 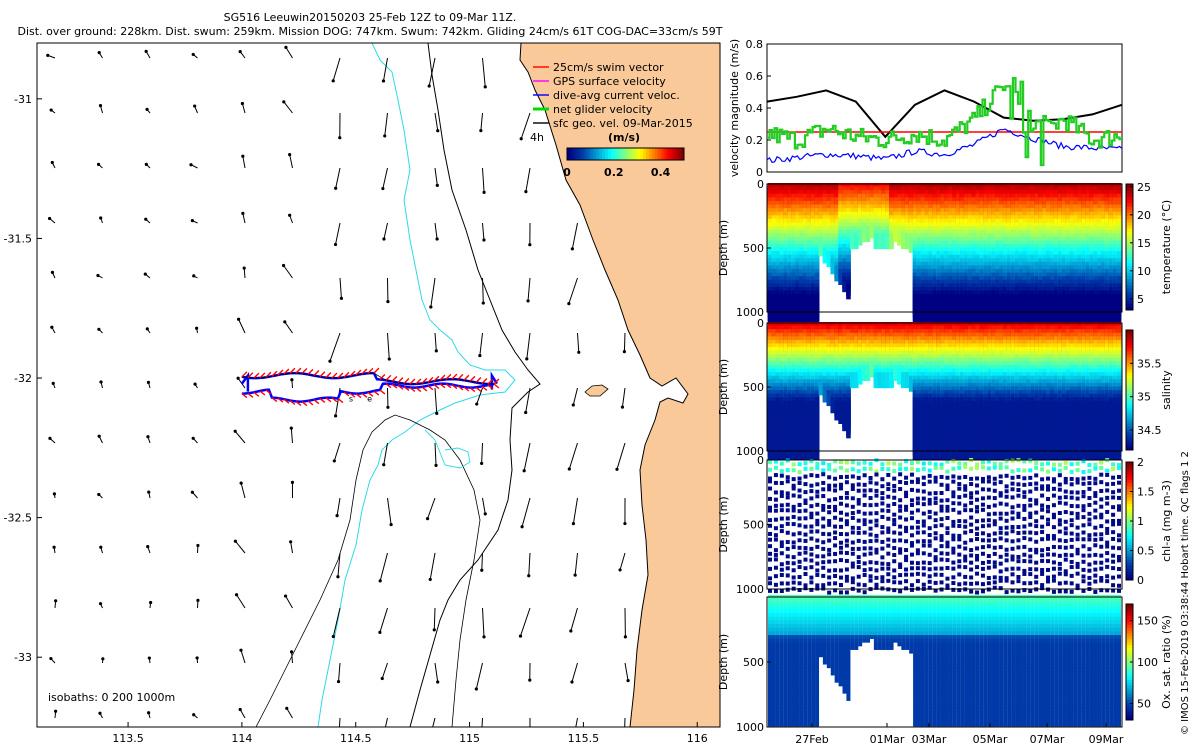 I want to click on salinity-cbar-tick-label: 35.5, so click(x=1149, y=363).